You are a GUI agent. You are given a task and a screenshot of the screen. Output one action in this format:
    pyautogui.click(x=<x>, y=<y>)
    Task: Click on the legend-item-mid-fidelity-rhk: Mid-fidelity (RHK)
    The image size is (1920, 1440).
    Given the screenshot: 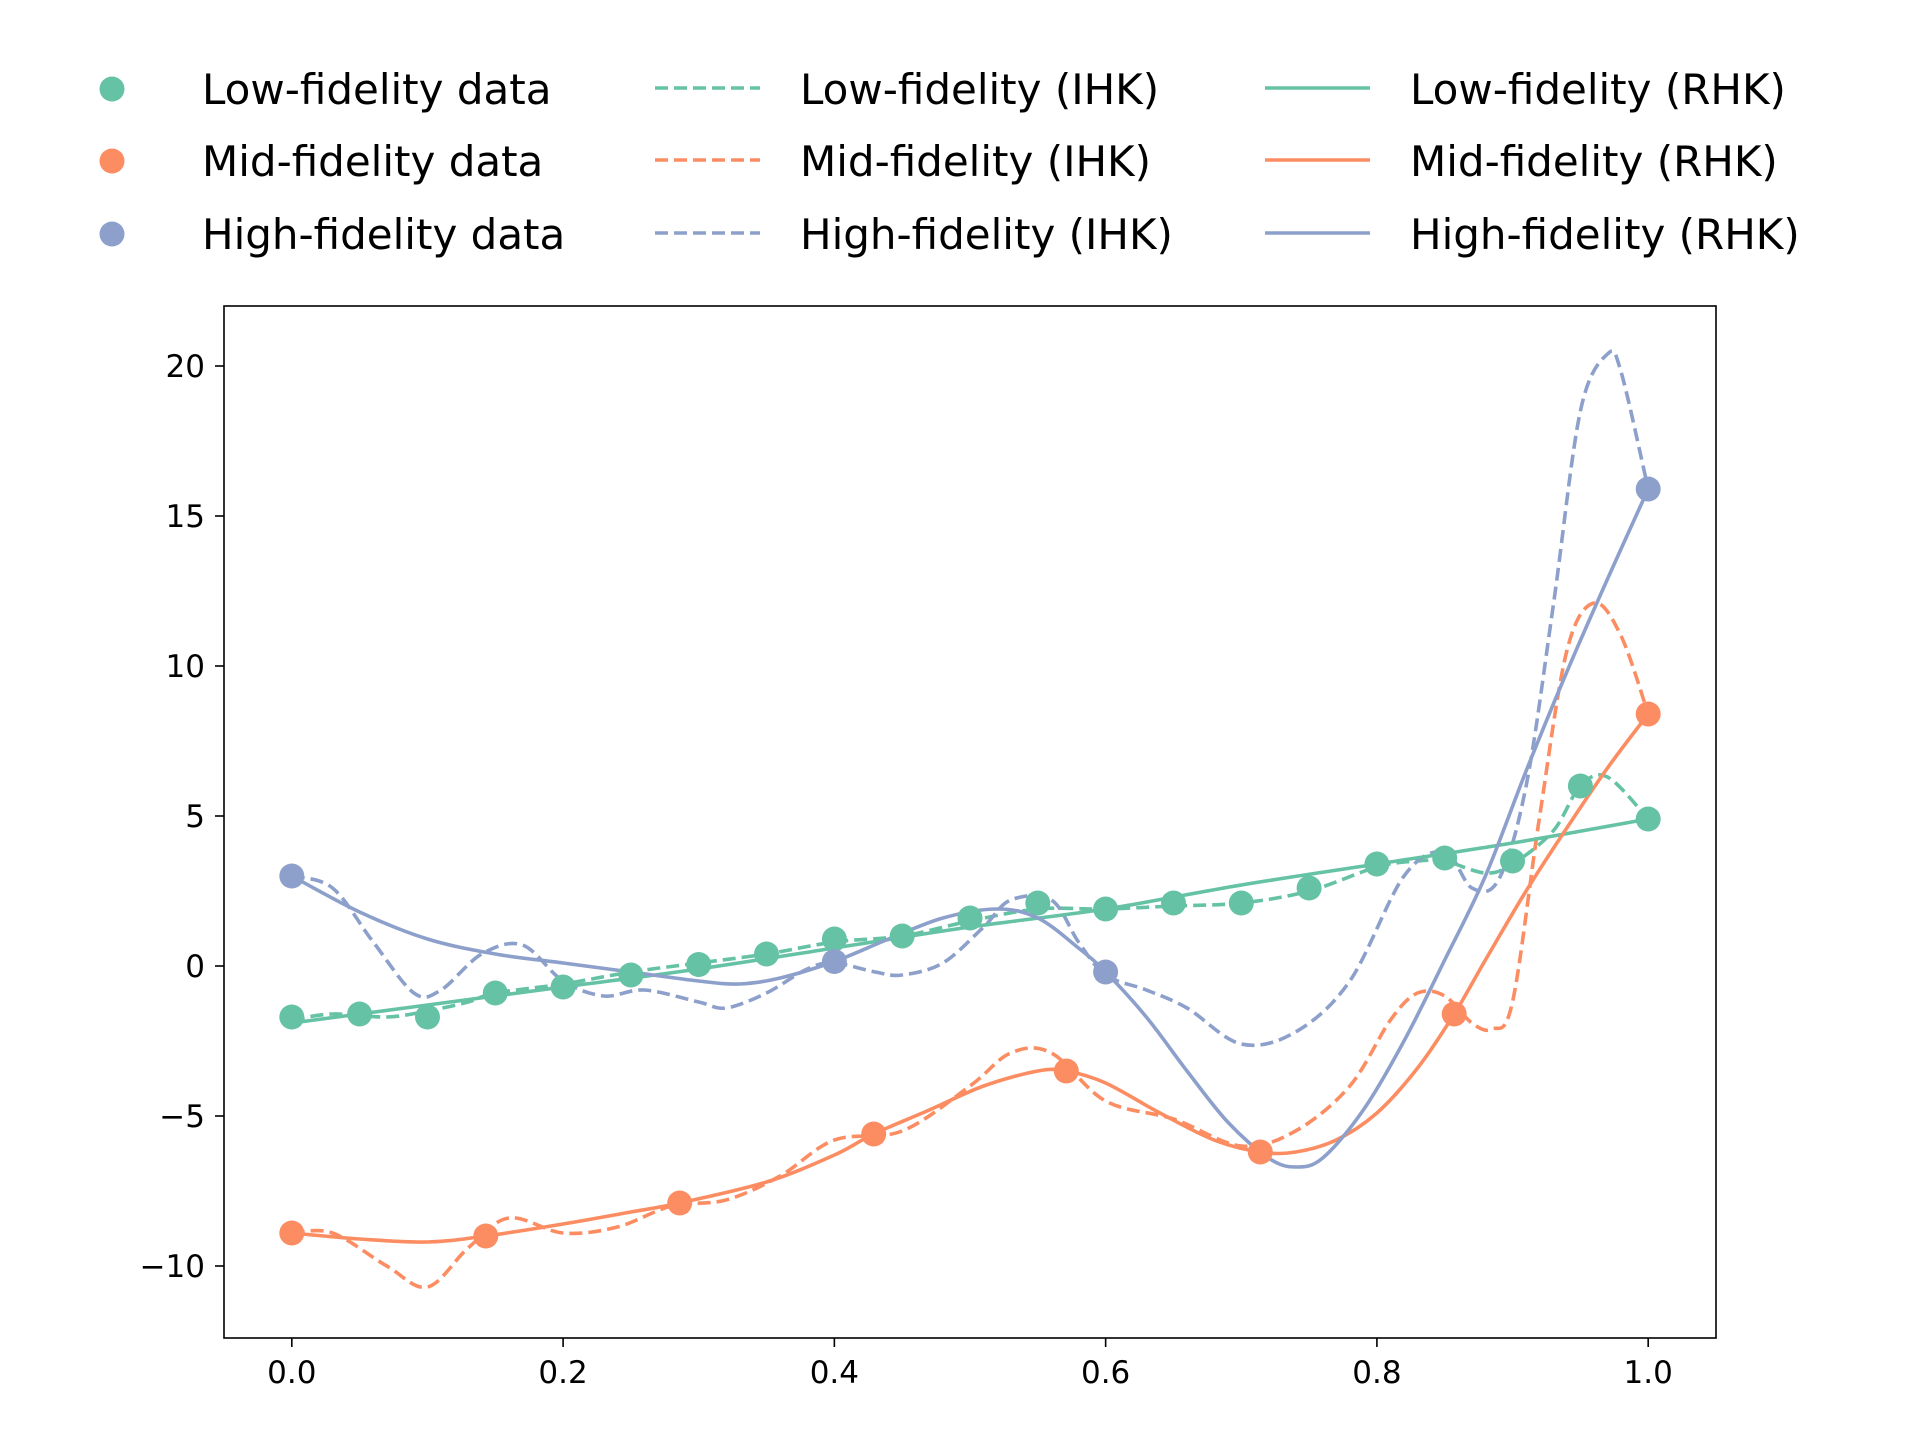 What is the action you would take?
    pyautogui.click(x=1521, y=161)
    